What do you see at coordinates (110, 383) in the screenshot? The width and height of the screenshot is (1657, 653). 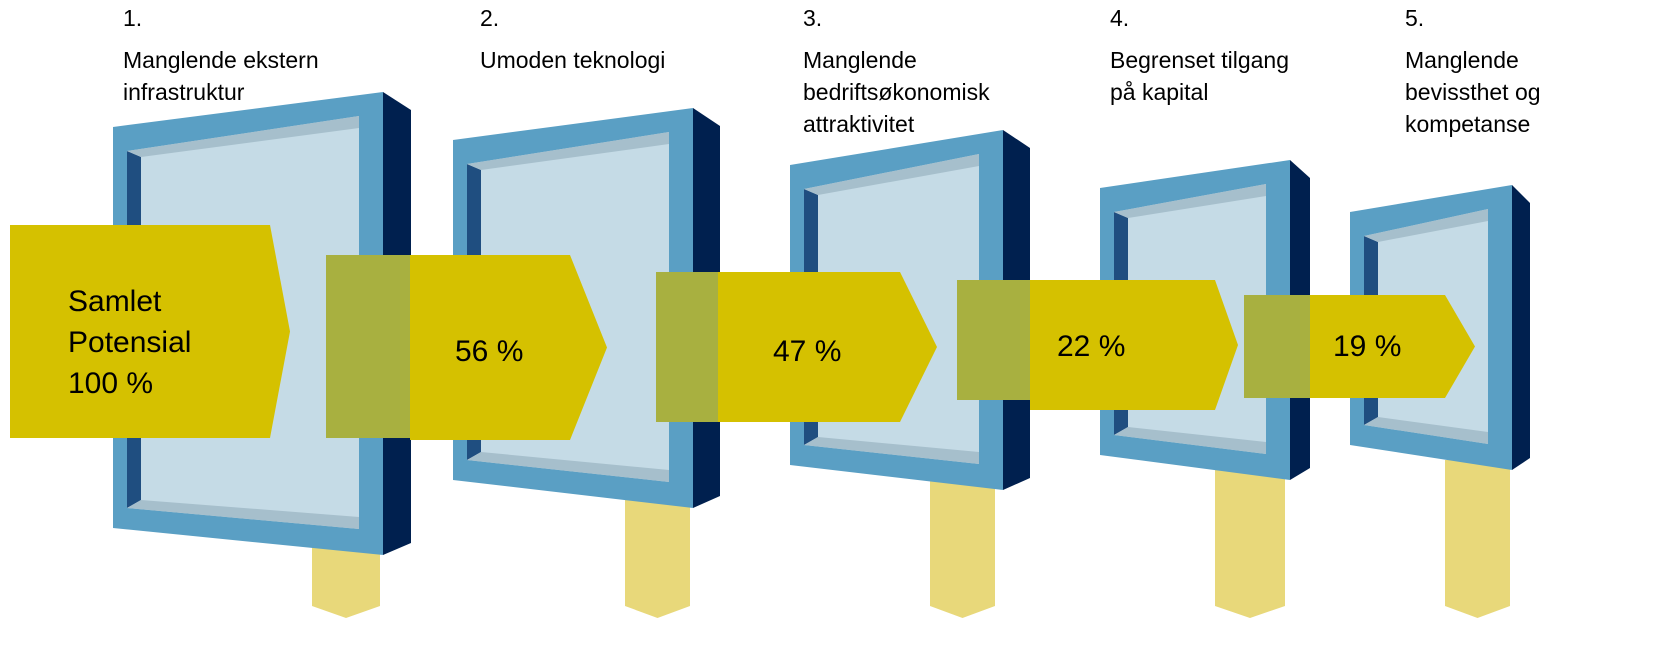 I see `flow-label: 100 %` at bounding box center [110, 383].